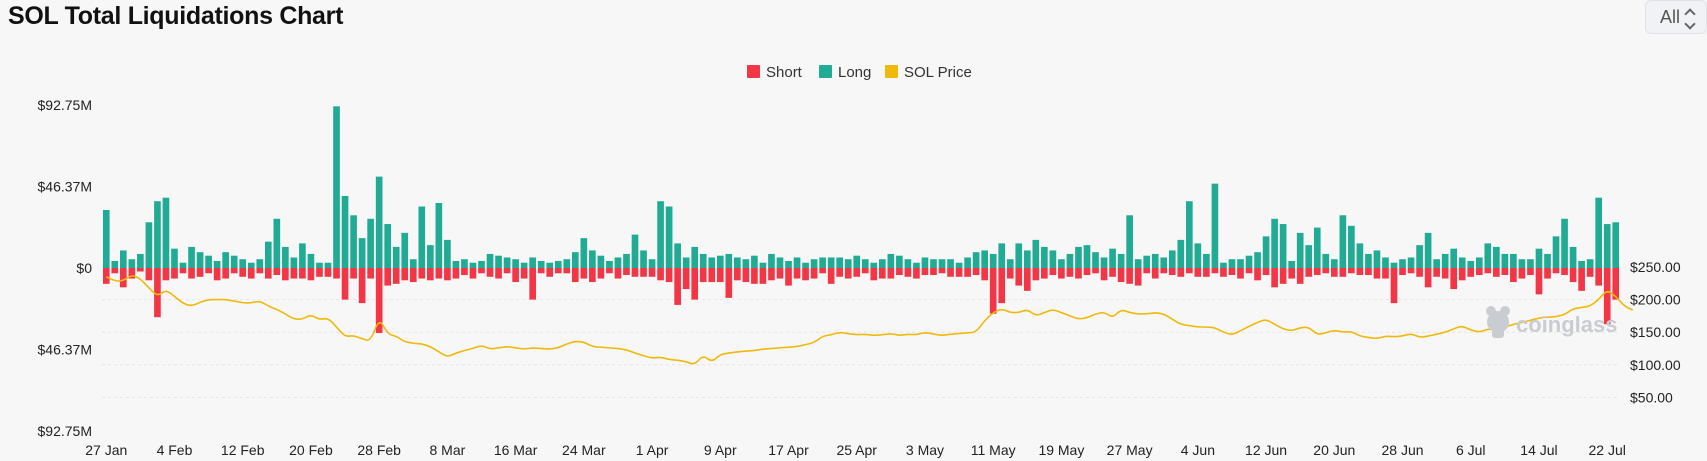 This screenshot has width=1707, height=461. What do you see at coordinates (825, 71) in the screenshot?
I see `legend-long-swatch` at bounding box center [825, 71].